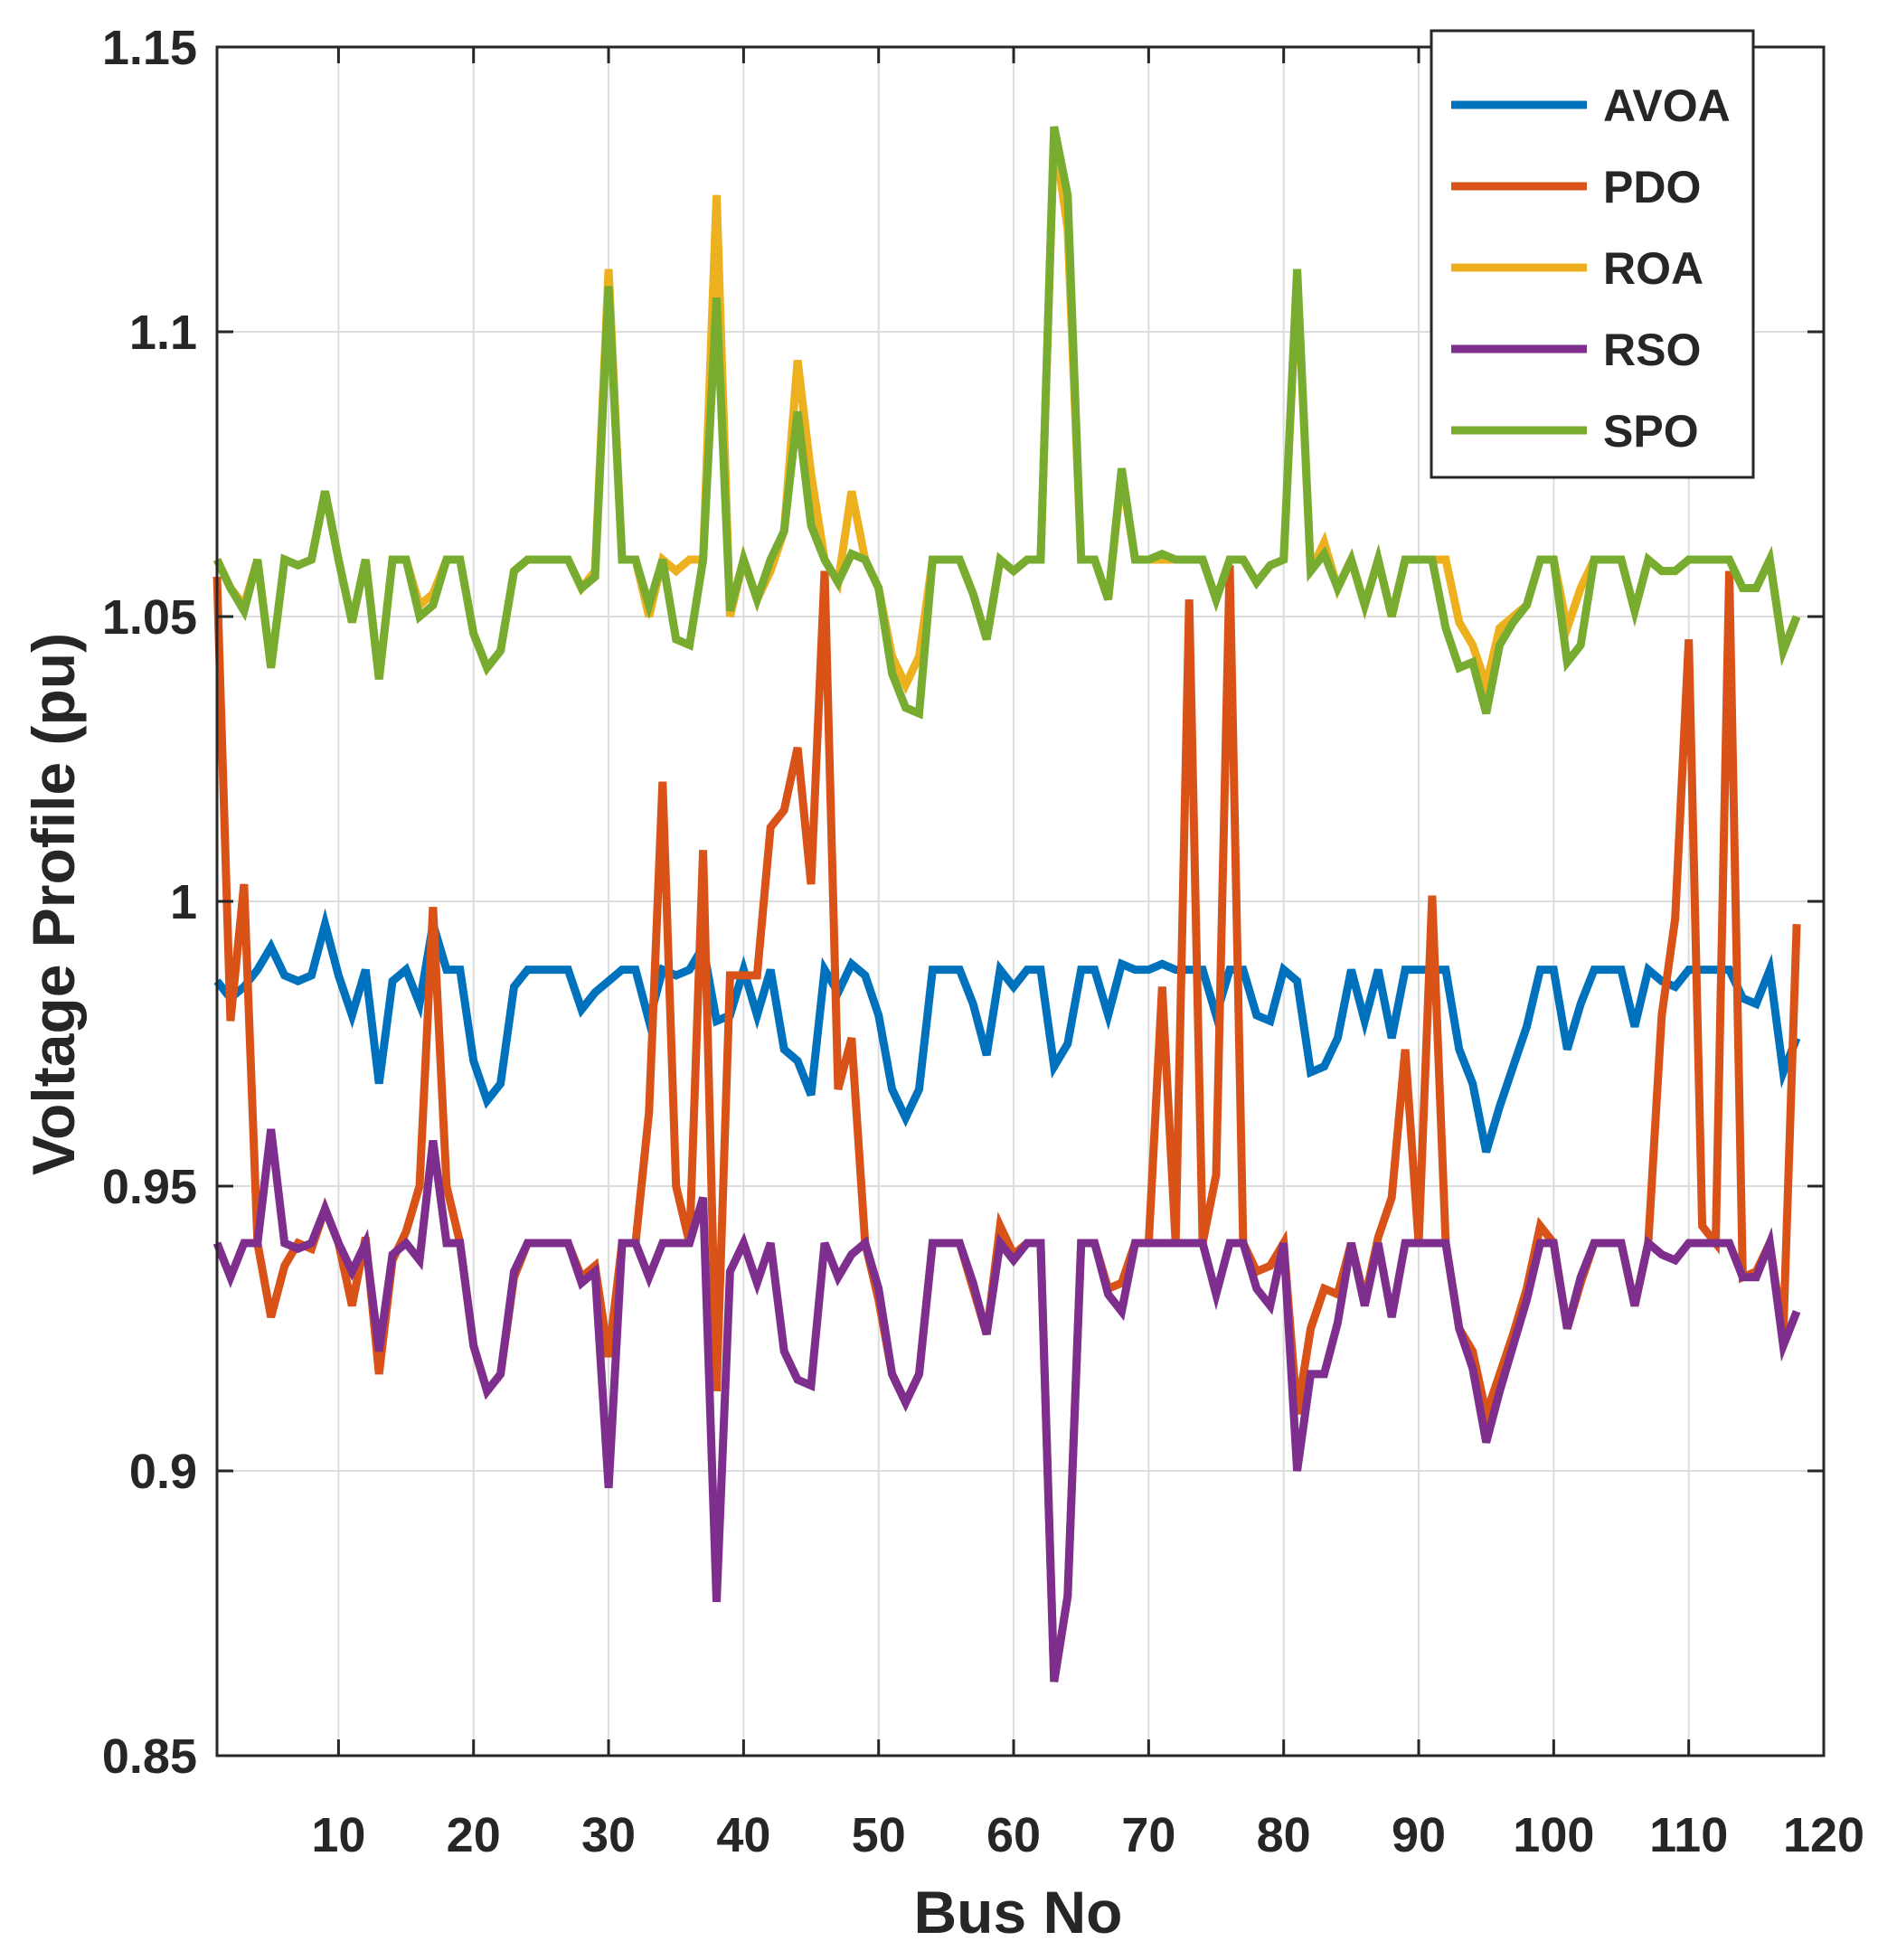 The width and height of the screenshot is (1878, 1960). What do you see at coordinates (1651, 431) in the screenshot?
I see `legend-label-spo: SPO` at bounding box center [1651, 431].